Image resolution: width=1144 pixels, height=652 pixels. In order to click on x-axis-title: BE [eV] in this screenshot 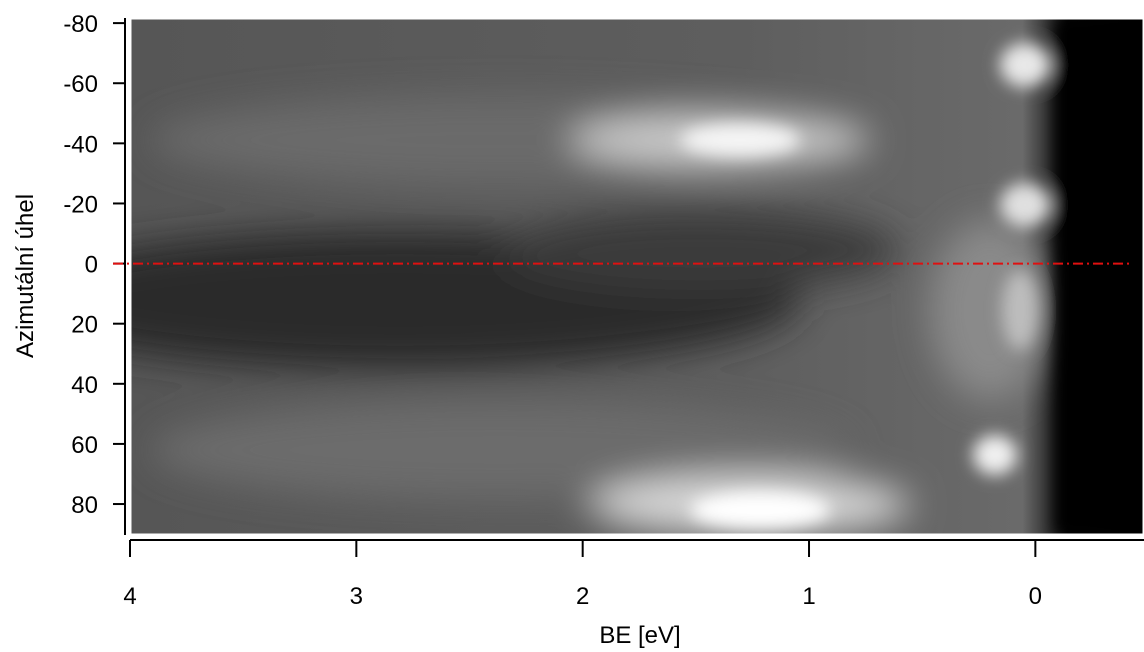, I will do `click(639, 635)`.